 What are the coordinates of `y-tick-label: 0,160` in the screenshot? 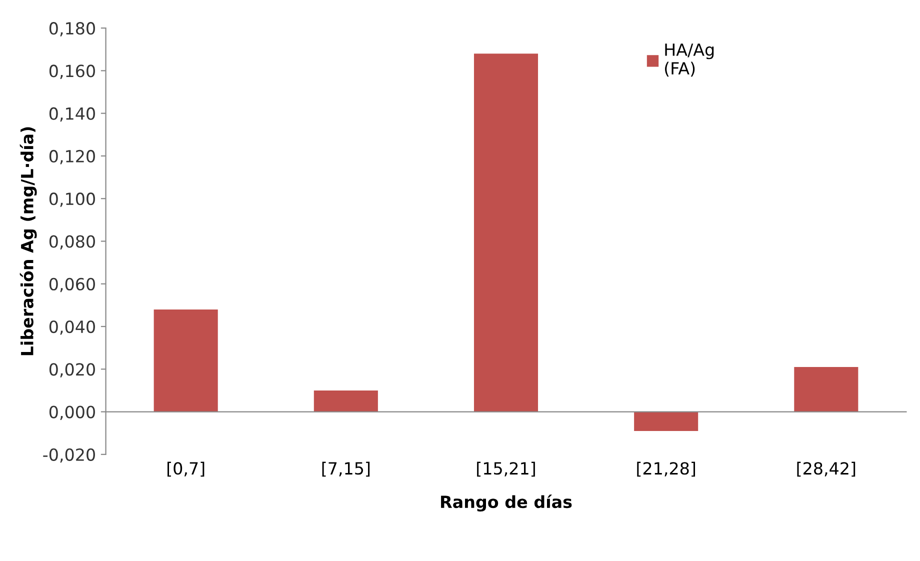 It's located at (72, 71).